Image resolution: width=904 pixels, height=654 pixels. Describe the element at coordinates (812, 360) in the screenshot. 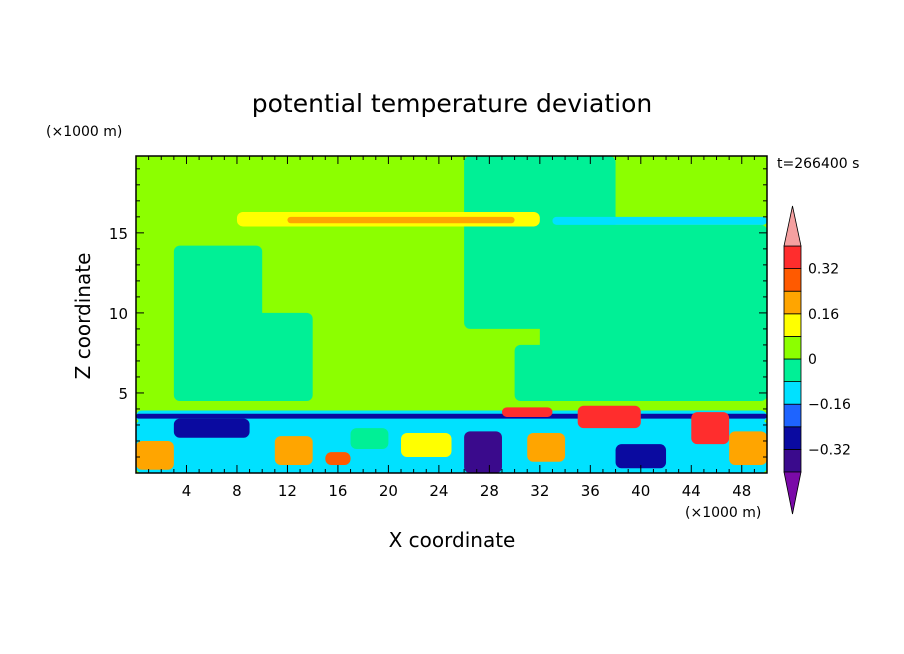

I see `colorbar-tick-label: 0` at that location.